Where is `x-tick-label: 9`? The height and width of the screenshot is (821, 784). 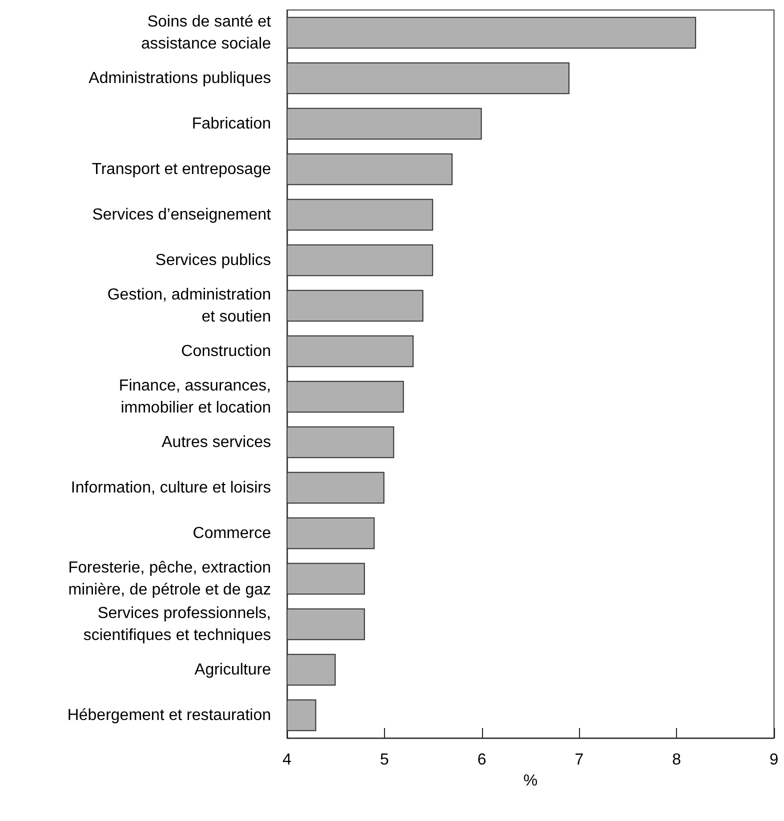
x-tick-label: 9 is located at coordinates (774, 760).